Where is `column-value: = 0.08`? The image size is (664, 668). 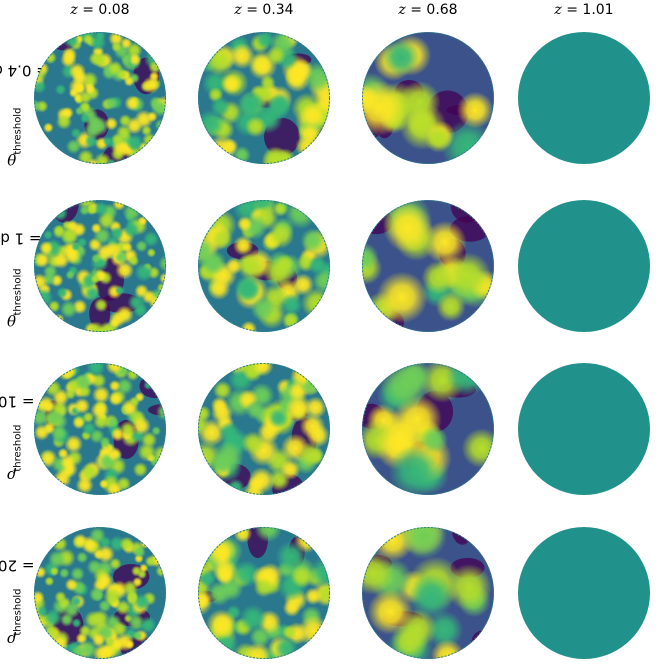 column-value: = 0.08 is located at coordinates (103, 10).